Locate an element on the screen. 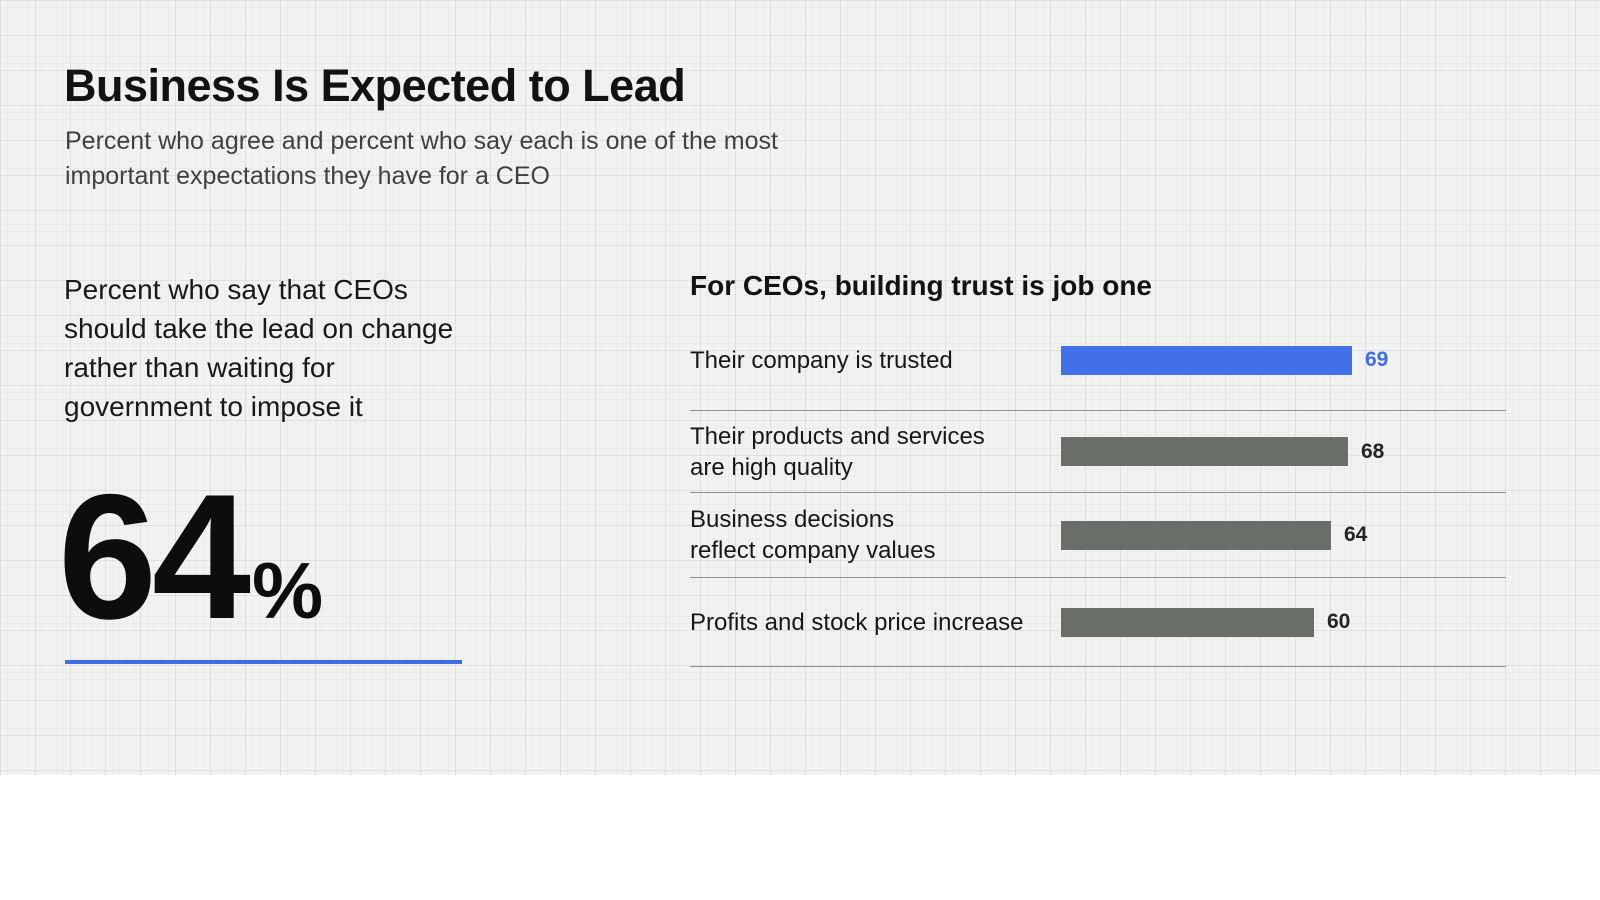 This screenshot has width=1600, height=900. chart-row: Their company is trusted 69 is located at coordinates (1098, 360).